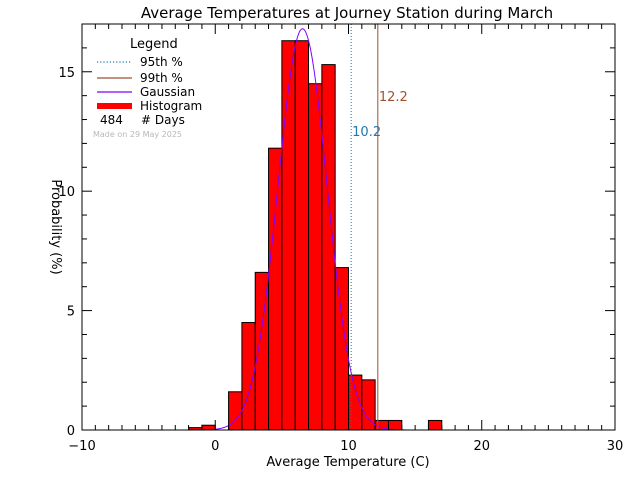  What do you see at coordinates (81, 446) in the screenshot?
I see `x-tick-label: −10` at bounding box center [81, 446].